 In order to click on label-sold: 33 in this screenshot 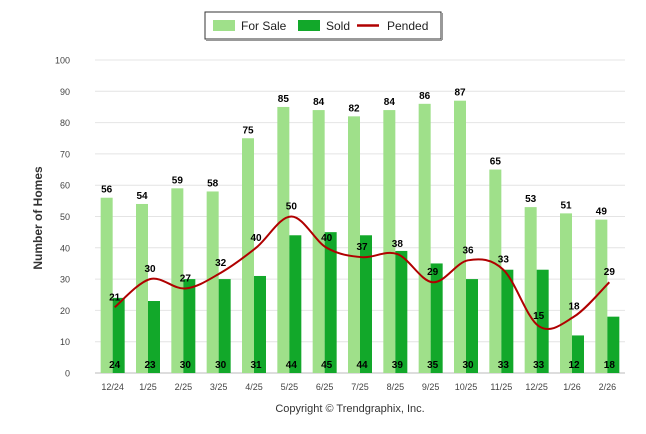, I will do `click(504, 365)`.